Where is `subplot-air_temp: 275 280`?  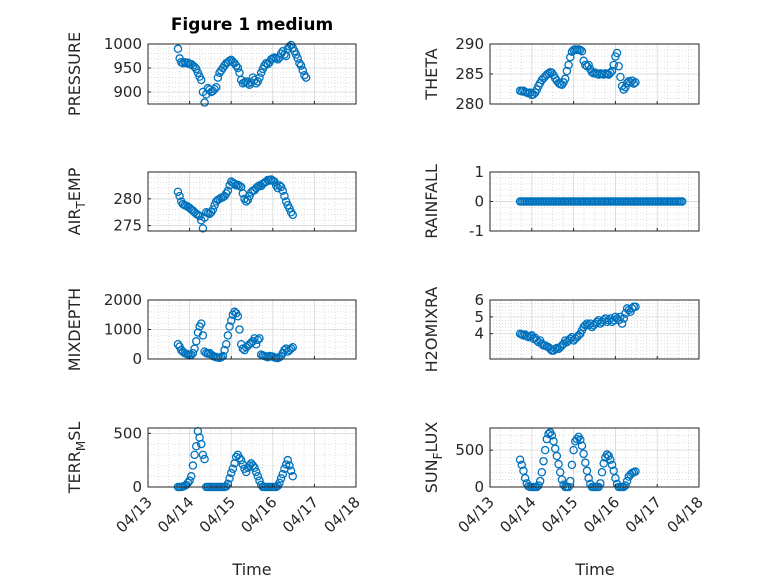
subplot-air_temp: 275 280 is located at coordinates (235, 203).